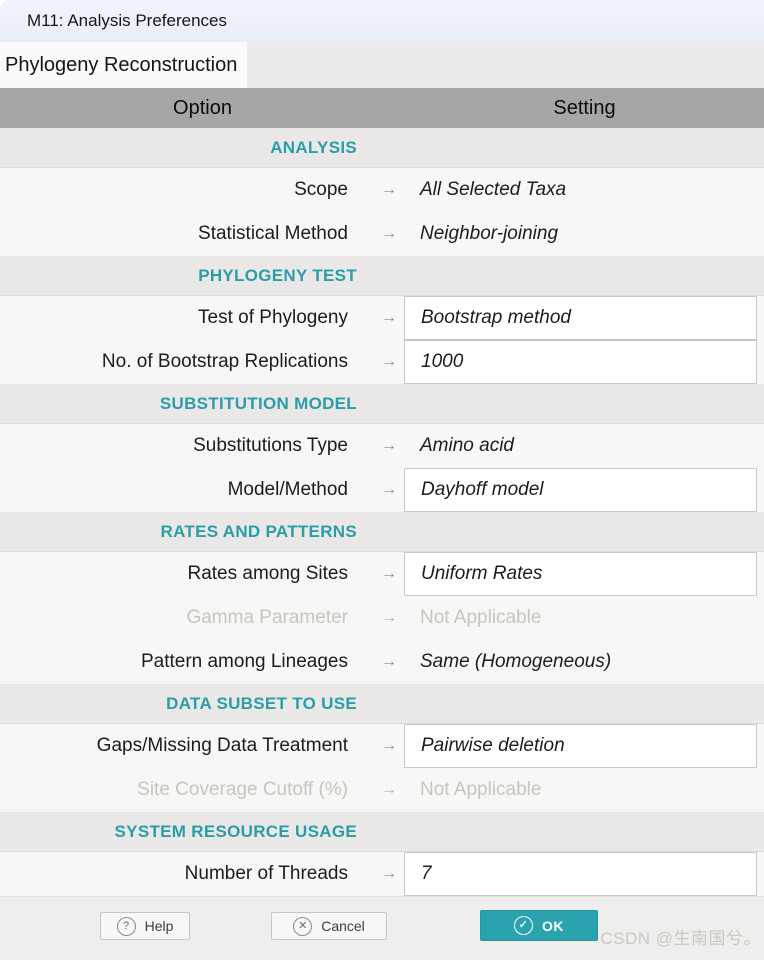 The height and width of the screenshot is (960, 764). Describe the element at coordinates (258, 403) in the screenshot. I see `section-title: SUBSTITUTION MODEL` at that location.